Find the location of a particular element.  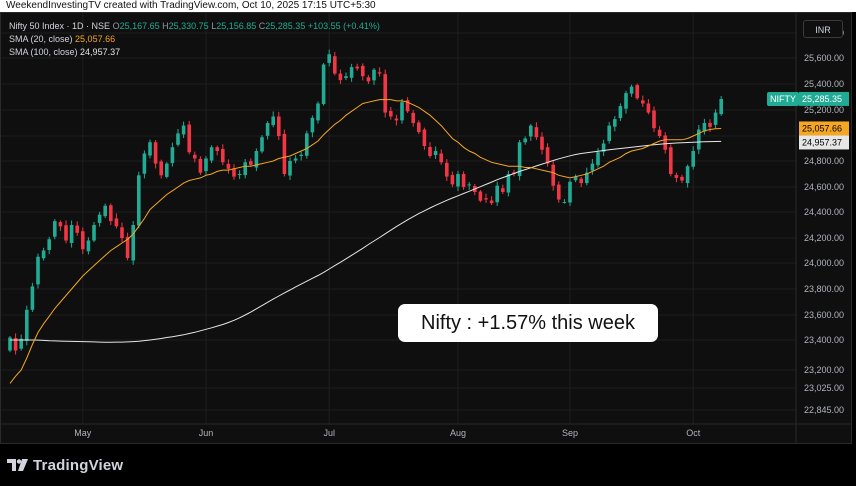

legend-sma20: SMA (20, close) 25,057.66 is located at coordinates (62, 39).